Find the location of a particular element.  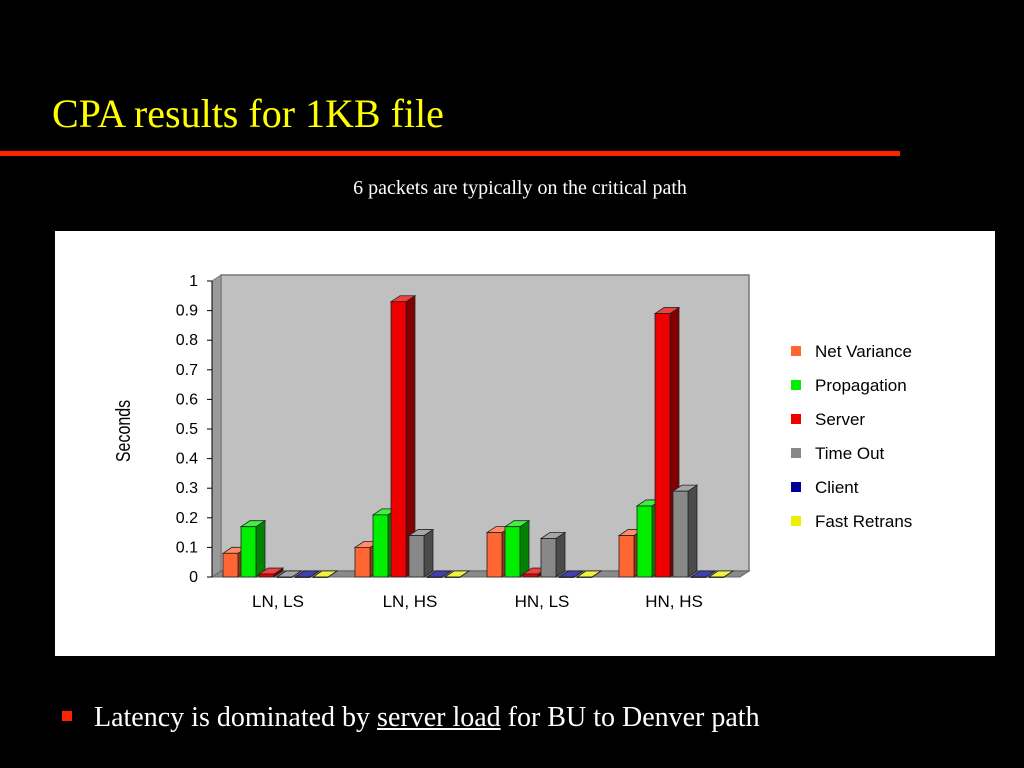

legend-label: Client is located at coordinates (837, 487).